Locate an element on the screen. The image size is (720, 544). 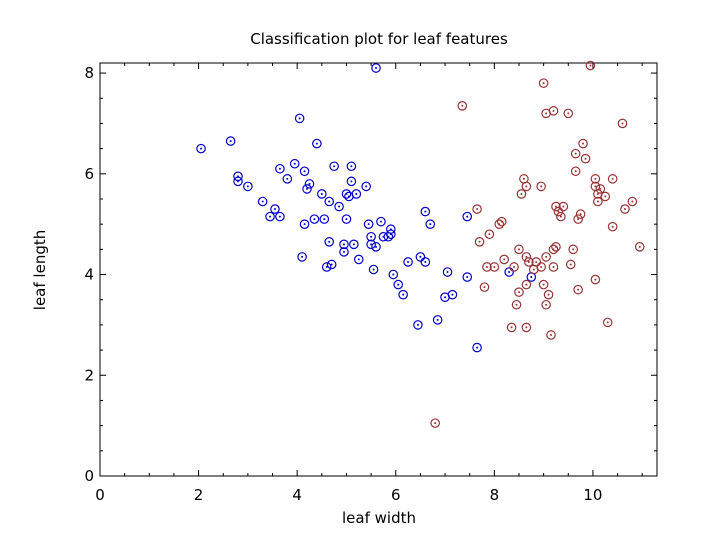
y-tick-label: 2 is located at coordinates (89, 375).